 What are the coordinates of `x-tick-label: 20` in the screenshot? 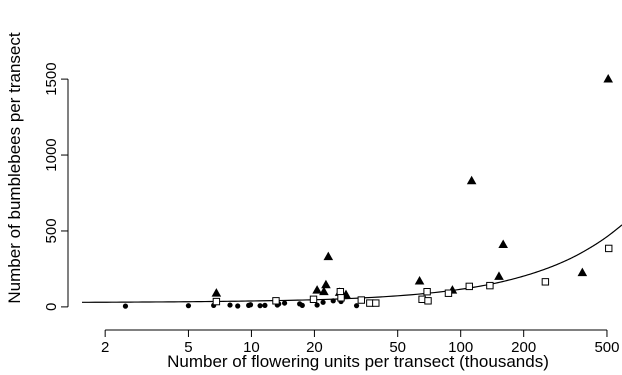 It's located at (314, 347).